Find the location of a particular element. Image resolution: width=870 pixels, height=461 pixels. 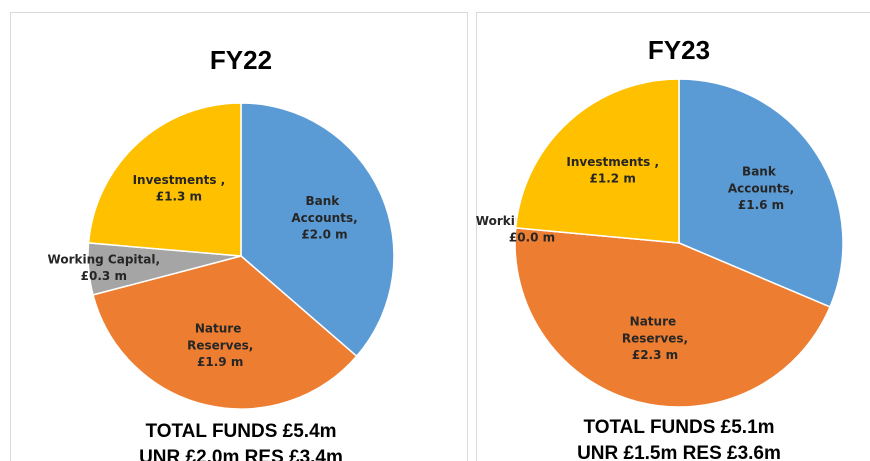

slice-value-label: £0.3 m is located at coordinates (104, 276).